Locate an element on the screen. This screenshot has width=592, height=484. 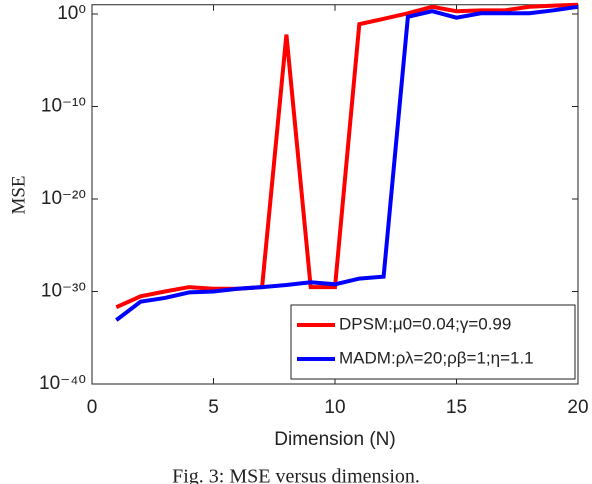
caption: Fig. 3: MSE versus dimension. is located at coordinates (296, 475).